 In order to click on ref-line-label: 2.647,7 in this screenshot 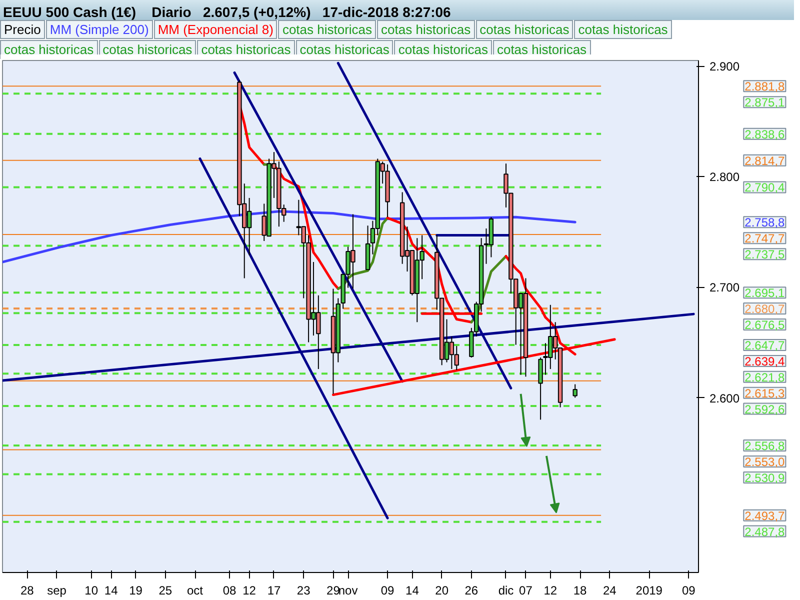, I will do `click(765, 345)`.